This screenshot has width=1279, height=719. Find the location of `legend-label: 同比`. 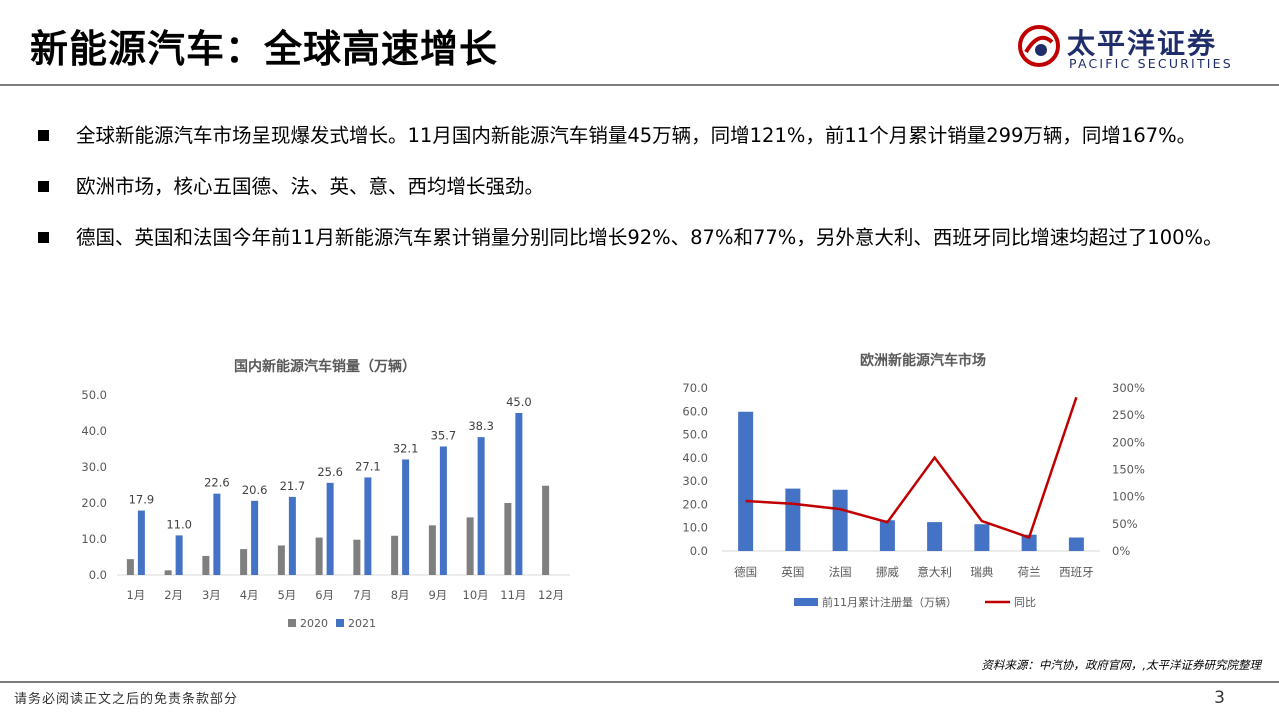

legend-label: 同比 is located at coordinates (1025, 602).